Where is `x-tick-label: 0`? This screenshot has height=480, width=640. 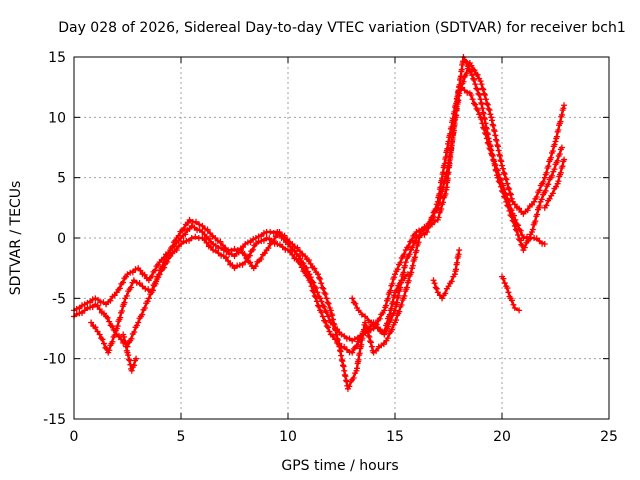
x-tick-label: 0 is located at coordinates (74, 437).